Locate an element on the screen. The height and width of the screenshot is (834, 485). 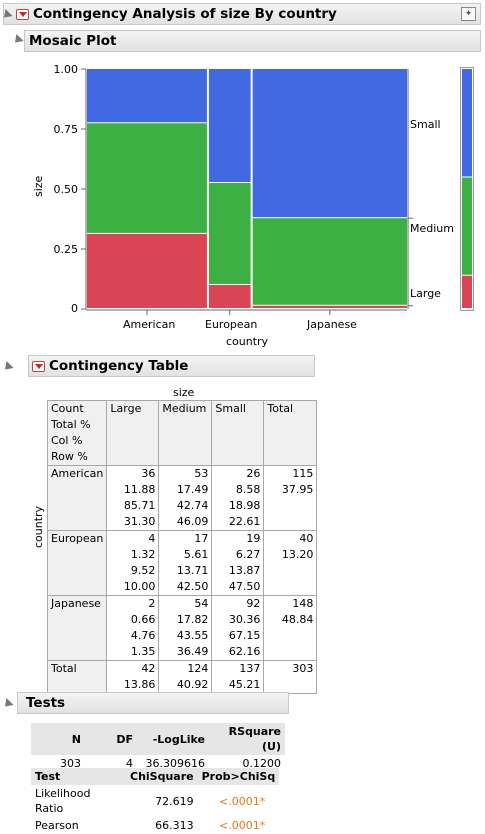
cell-value: 13.20 is located at coordinates (297, 554).